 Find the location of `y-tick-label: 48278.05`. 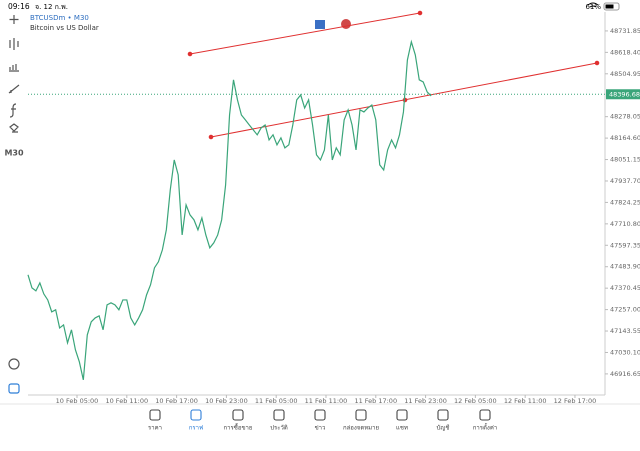

y-tick-label: 48278.05 is located at coordinates (625, 117).